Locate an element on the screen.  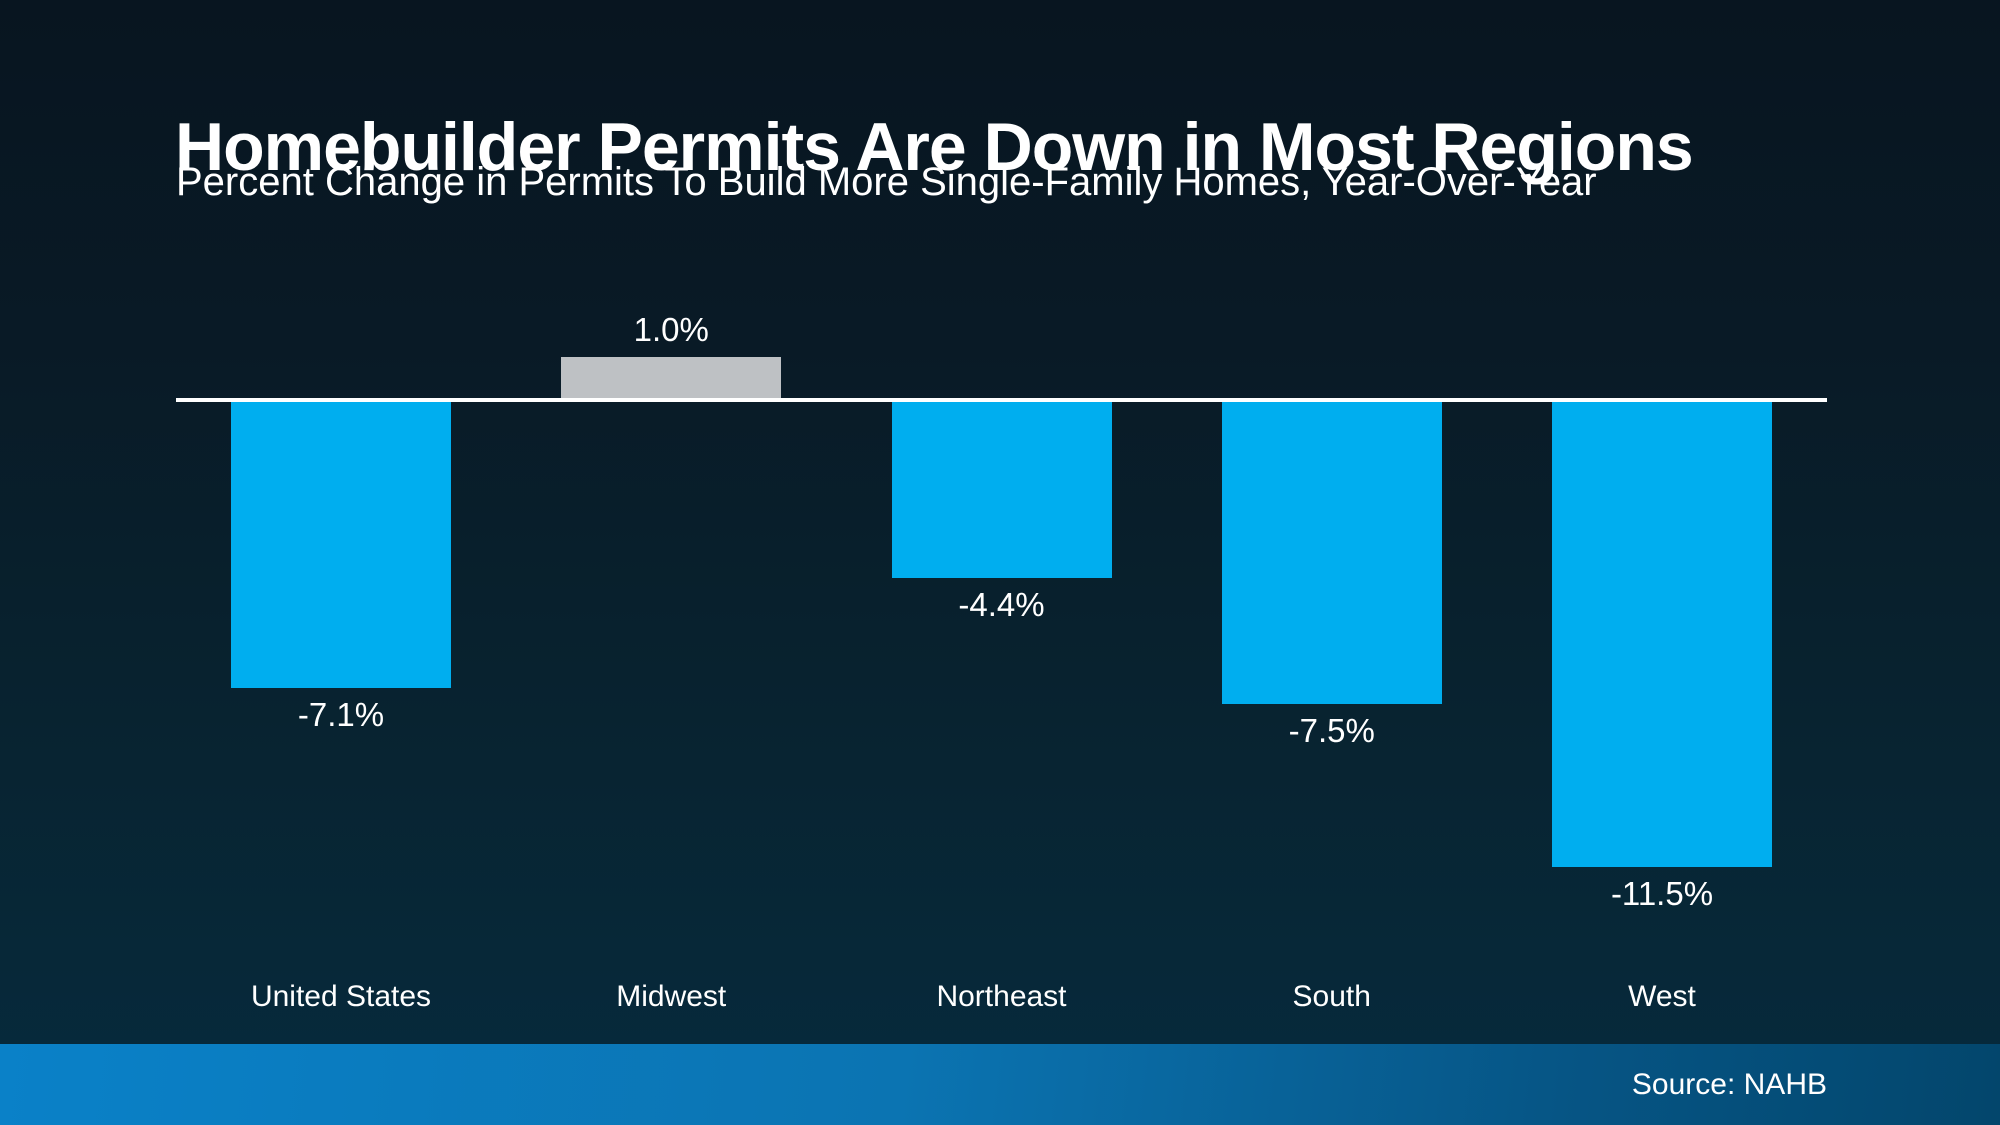
bar-united-states is located at coordinates (341, 545).